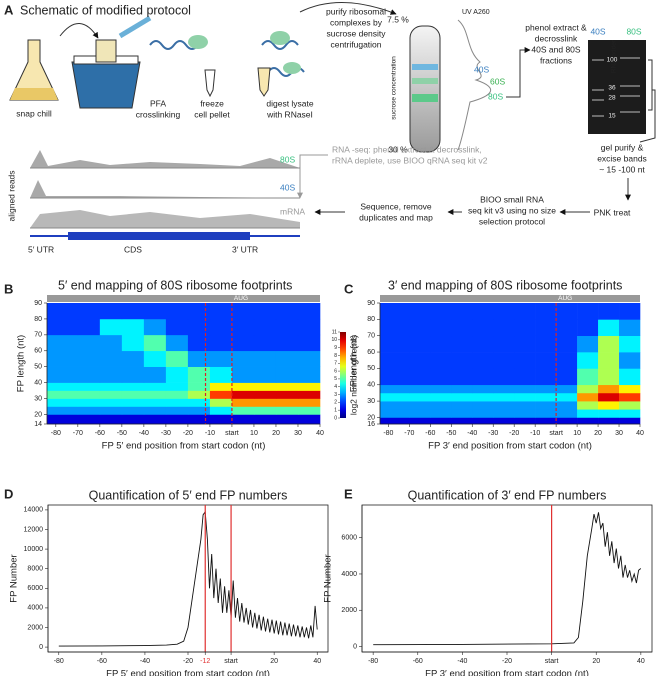 Image resolution: width=658 pixels, height=676 pixels. Describe the element at coordinates (510, 446) in the screenshot. I see `x-axis-label: FP 3′ end position from start codon (nt)` at that location.